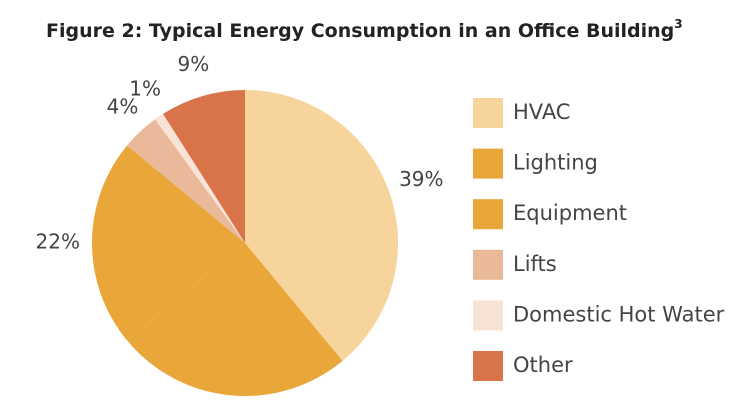 The image size is (740, 416). Describe the element at coordinates (619, 314) in the screenshot. I see `legend-label: Domestic Hot Water` at that location.